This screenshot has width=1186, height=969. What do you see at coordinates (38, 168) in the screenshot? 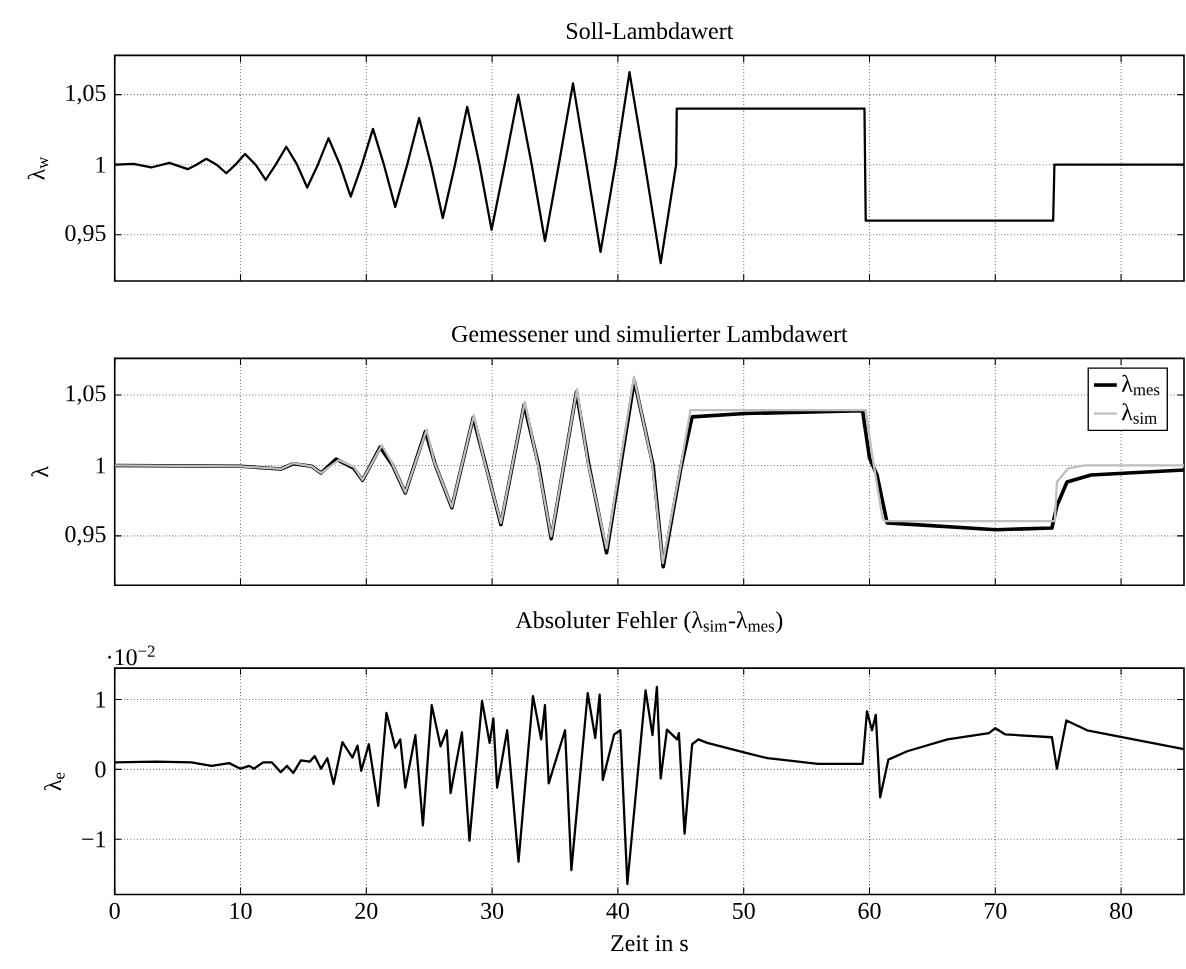
I see `y-axis-title: λ$_{w}$` at bounding box center [38, 168].